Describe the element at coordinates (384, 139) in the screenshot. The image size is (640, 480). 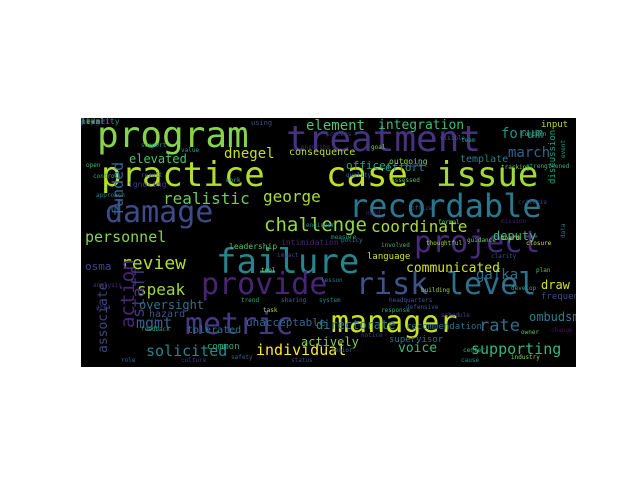
I see `cloud-word: treatment` at that location.